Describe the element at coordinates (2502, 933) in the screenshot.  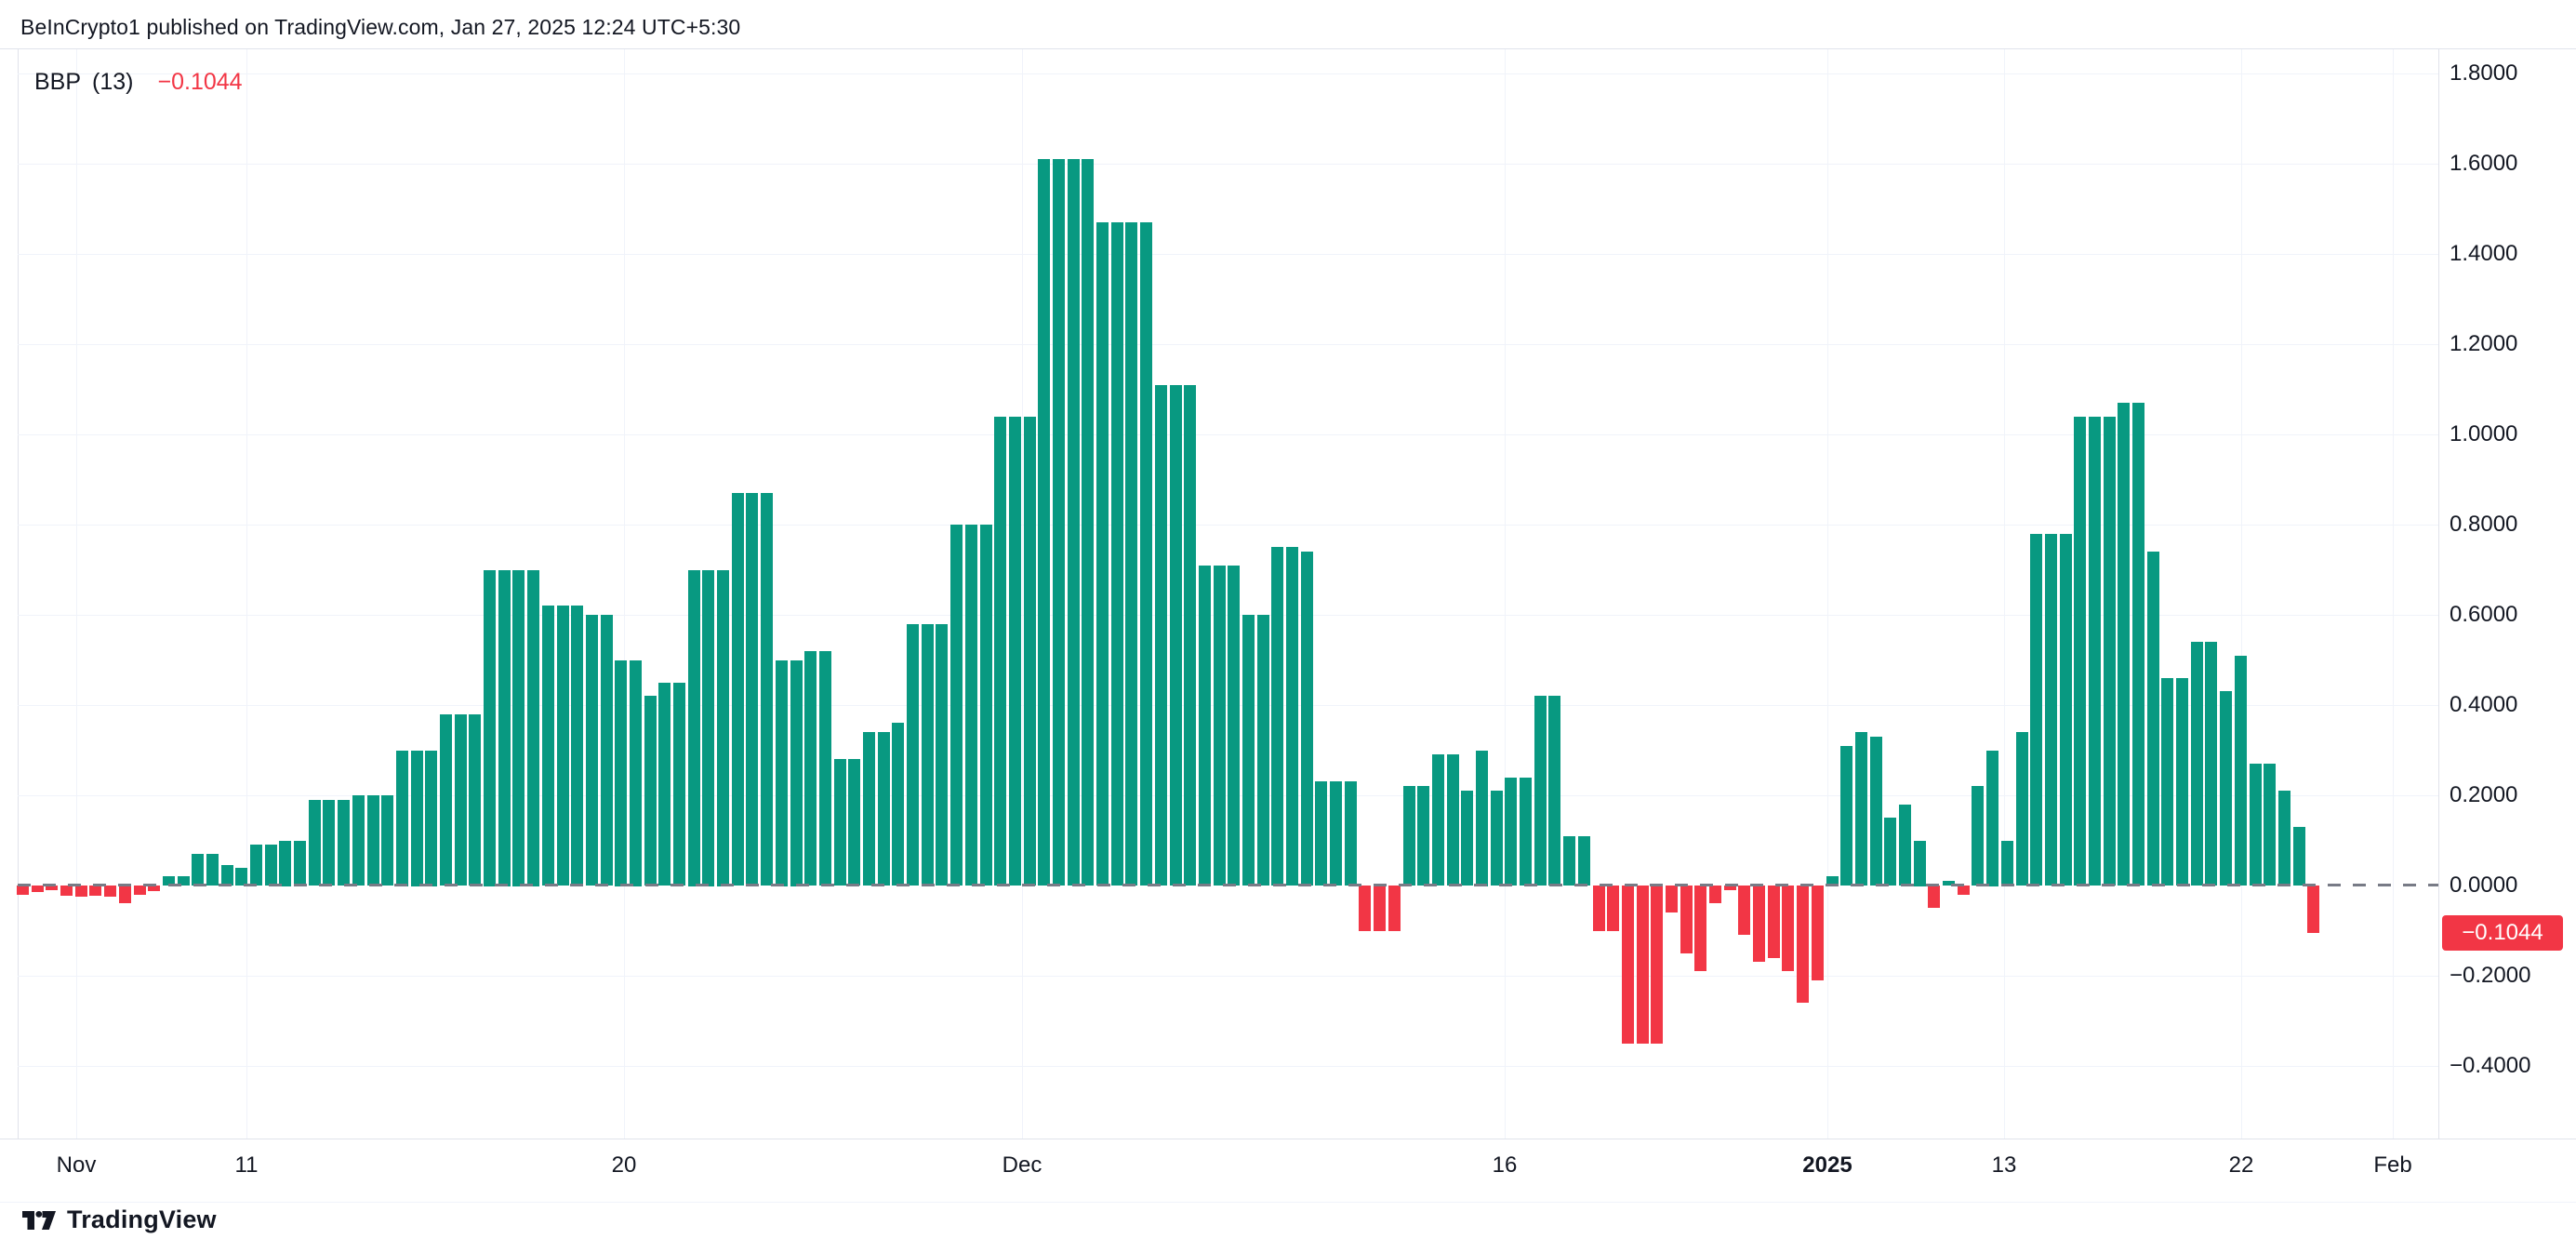
I see `last-value-badge: −0.1044` at that location.